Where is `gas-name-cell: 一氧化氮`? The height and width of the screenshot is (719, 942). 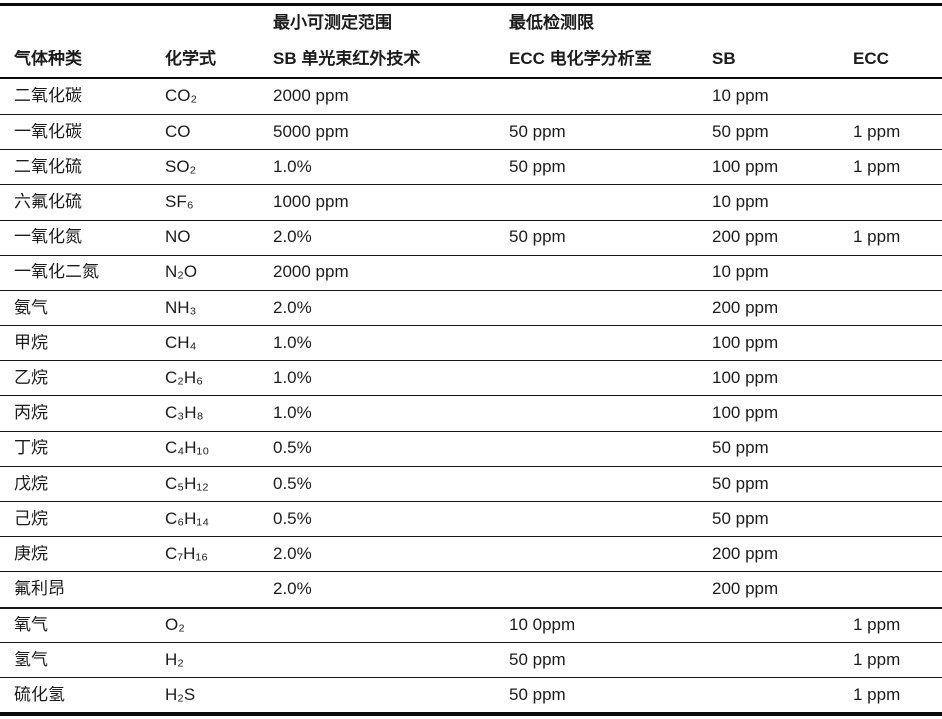 gas-name-cell: 一氧化氮 is located at coordinates (48, 237).